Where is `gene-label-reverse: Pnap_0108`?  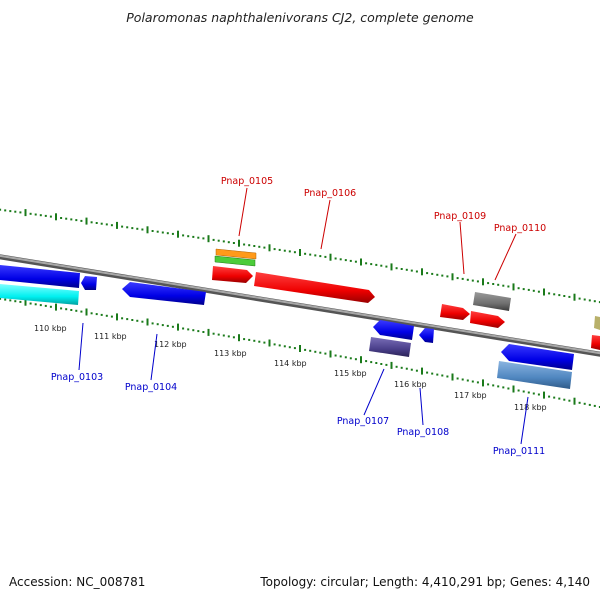 gene-label-reverse: Pnap_0108 is located at coordinates (423, 432).